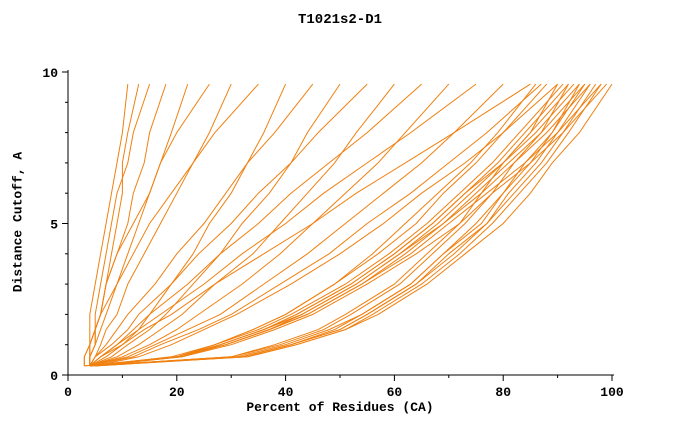 This screenshot has width=680, height=440. What do you see at coordinates (612, 392) in the screenshot?
I see `x-tick-label: 100` at bounding box center [612, 392].